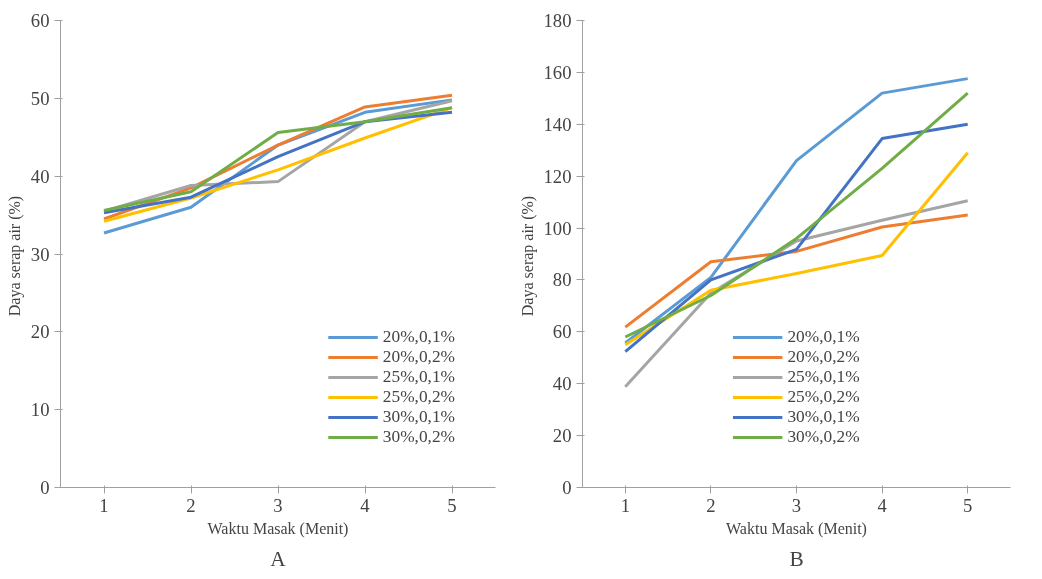 The height and width of the screenshot is (579, 1042). I want to click on y-tick-label: 180, so click(557, 20).